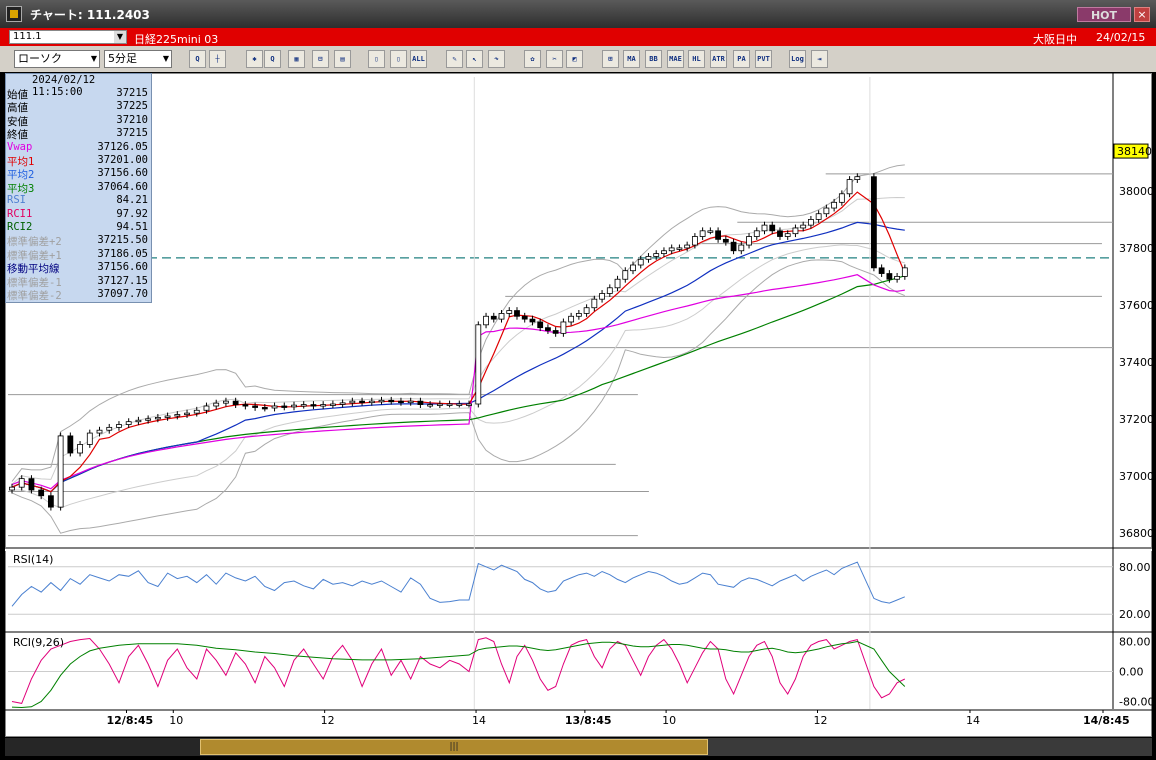 The height and width of the screenshot is (760, 1156). What do you see at coordinates (554, 59) in the screenshot?
I see `tools-button: ✂` at bounding box center [554, 59].